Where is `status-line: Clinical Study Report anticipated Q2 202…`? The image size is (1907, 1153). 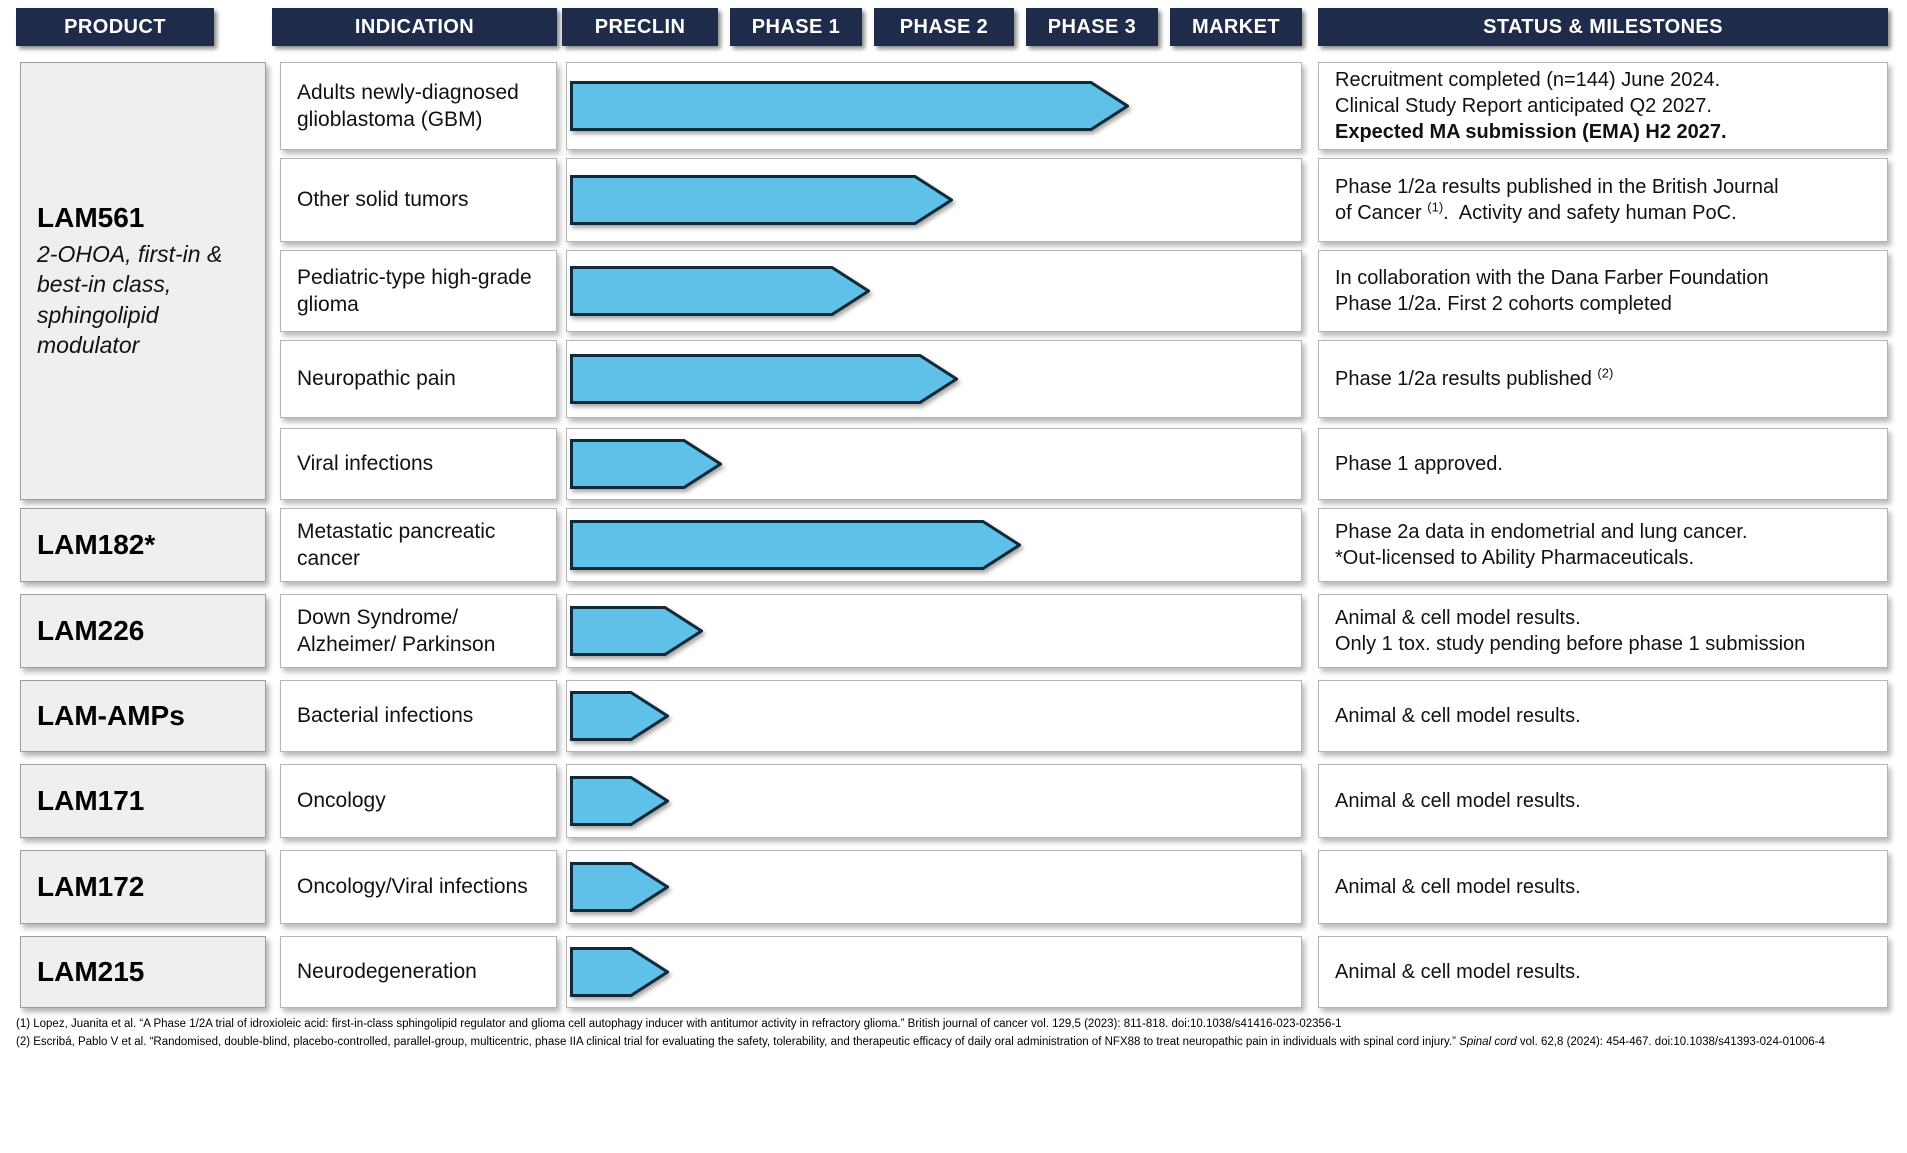
status-line: Clinical Study Report anticipated Q2 202… is located at coordinates (1611, 106).